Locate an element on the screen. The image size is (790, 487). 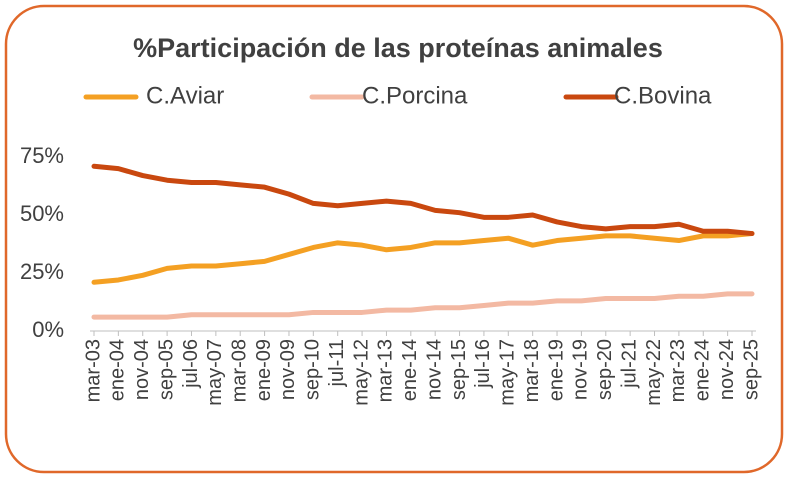
x-tick-label: nov-19 is located at coordinates (581, 369).